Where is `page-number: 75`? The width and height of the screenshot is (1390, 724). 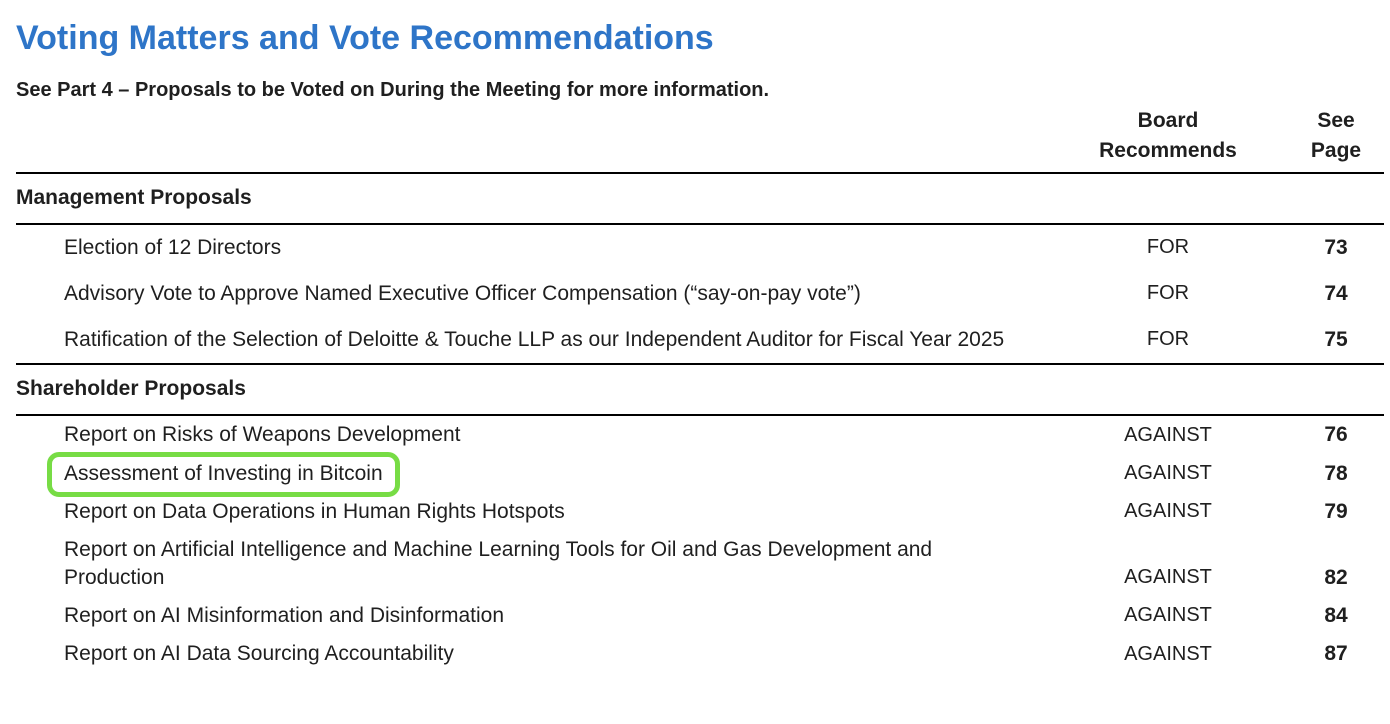
page-number: 75 is located at coordinates (1336, 340).